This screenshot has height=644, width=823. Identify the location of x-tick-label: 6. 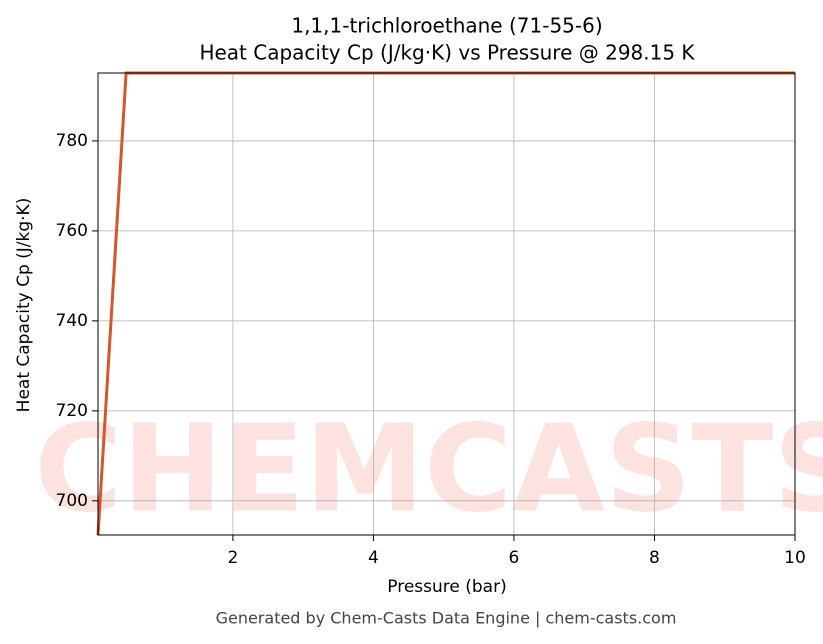
(514, 558).